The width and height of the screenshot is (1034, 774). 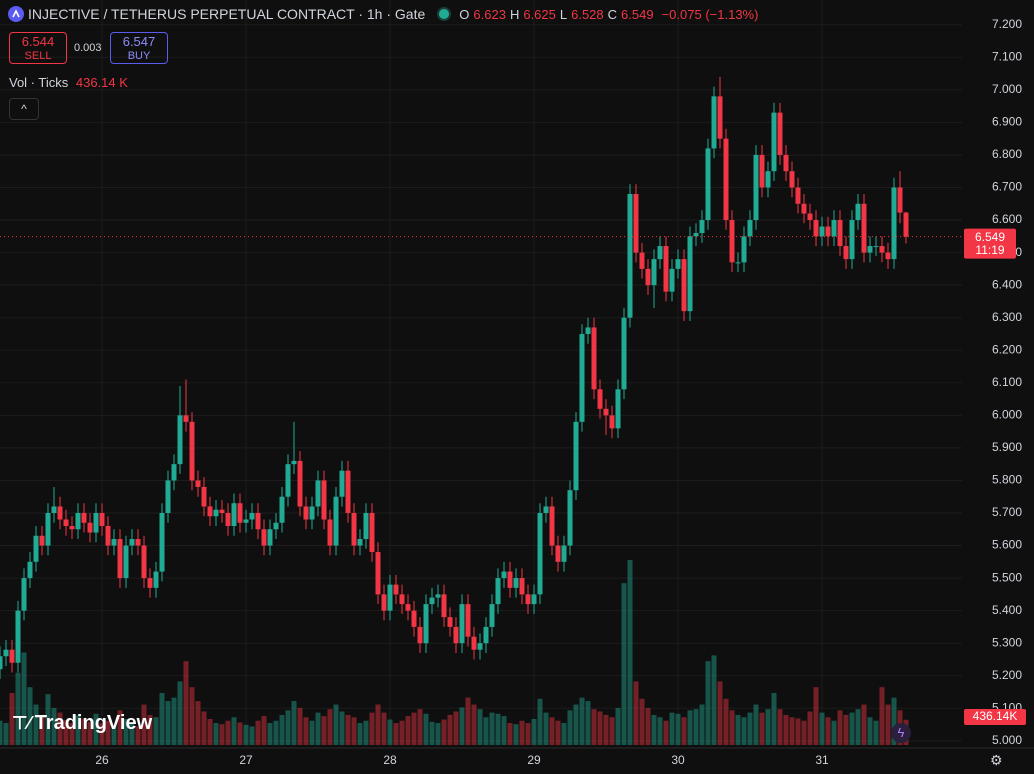 I want to click on x-tick-label: 27, so click(x=246, y=760).